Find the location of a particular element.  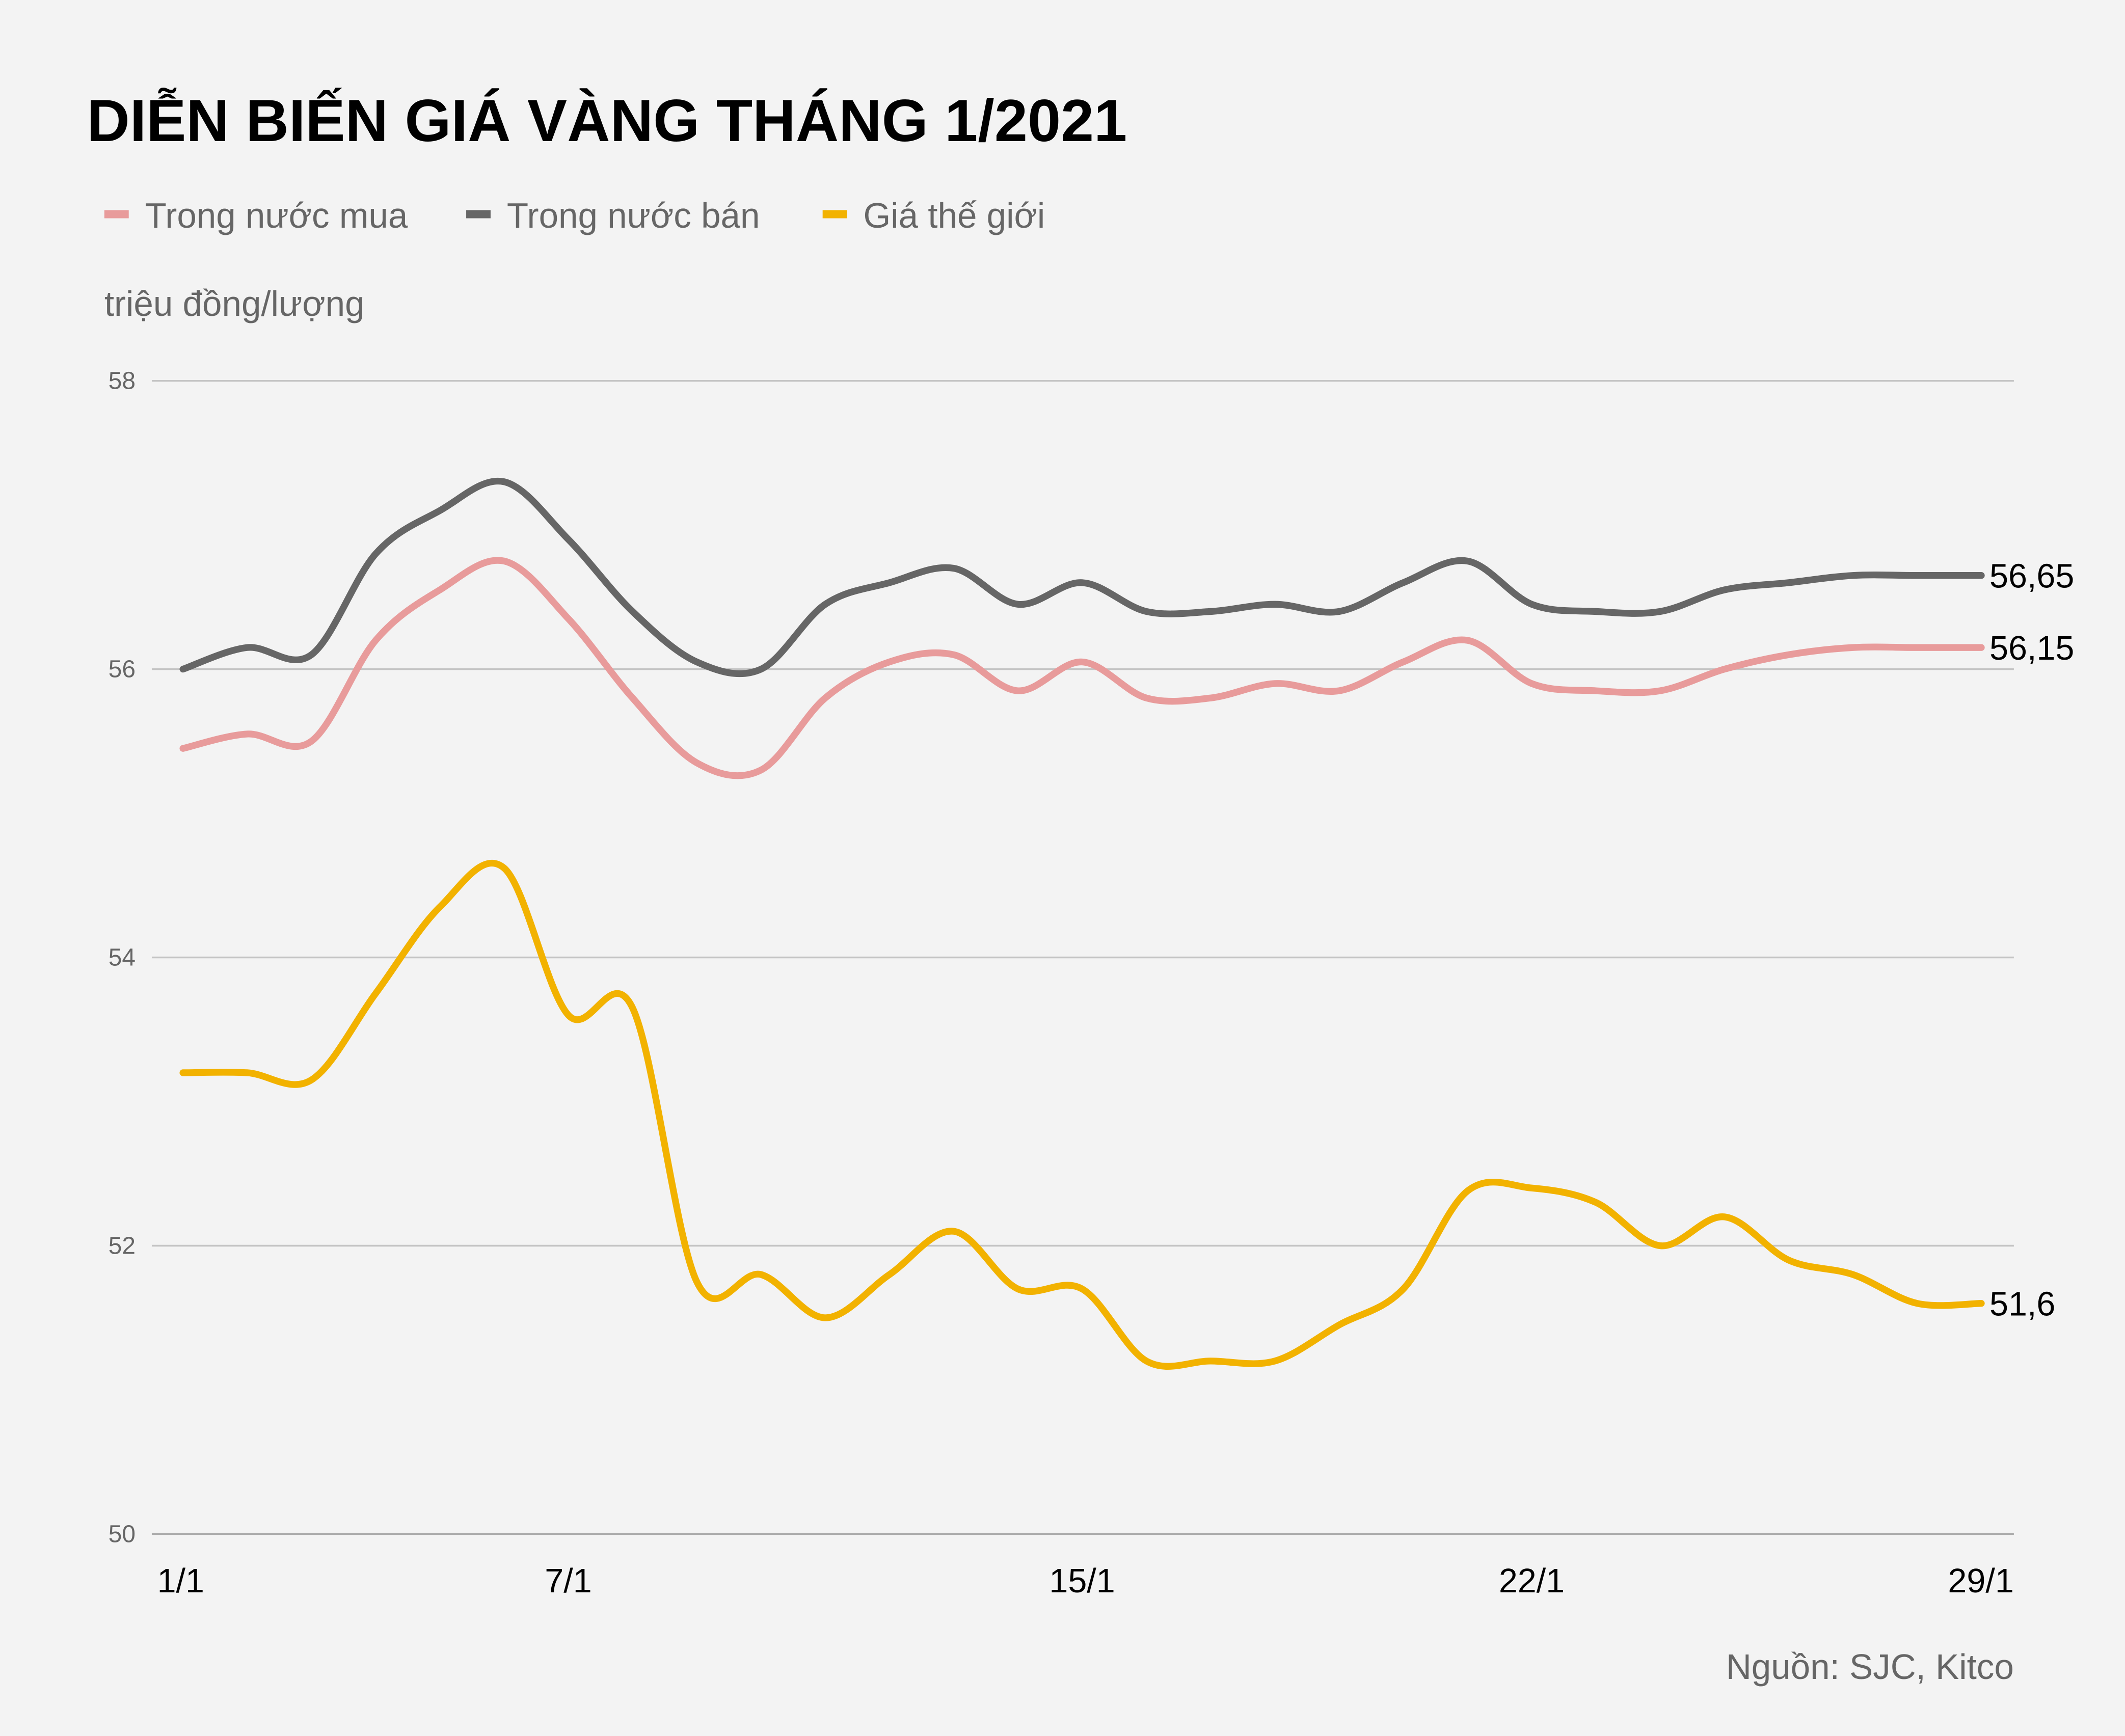

y-tick-label: 50 is located at coordinates (122, 1535).